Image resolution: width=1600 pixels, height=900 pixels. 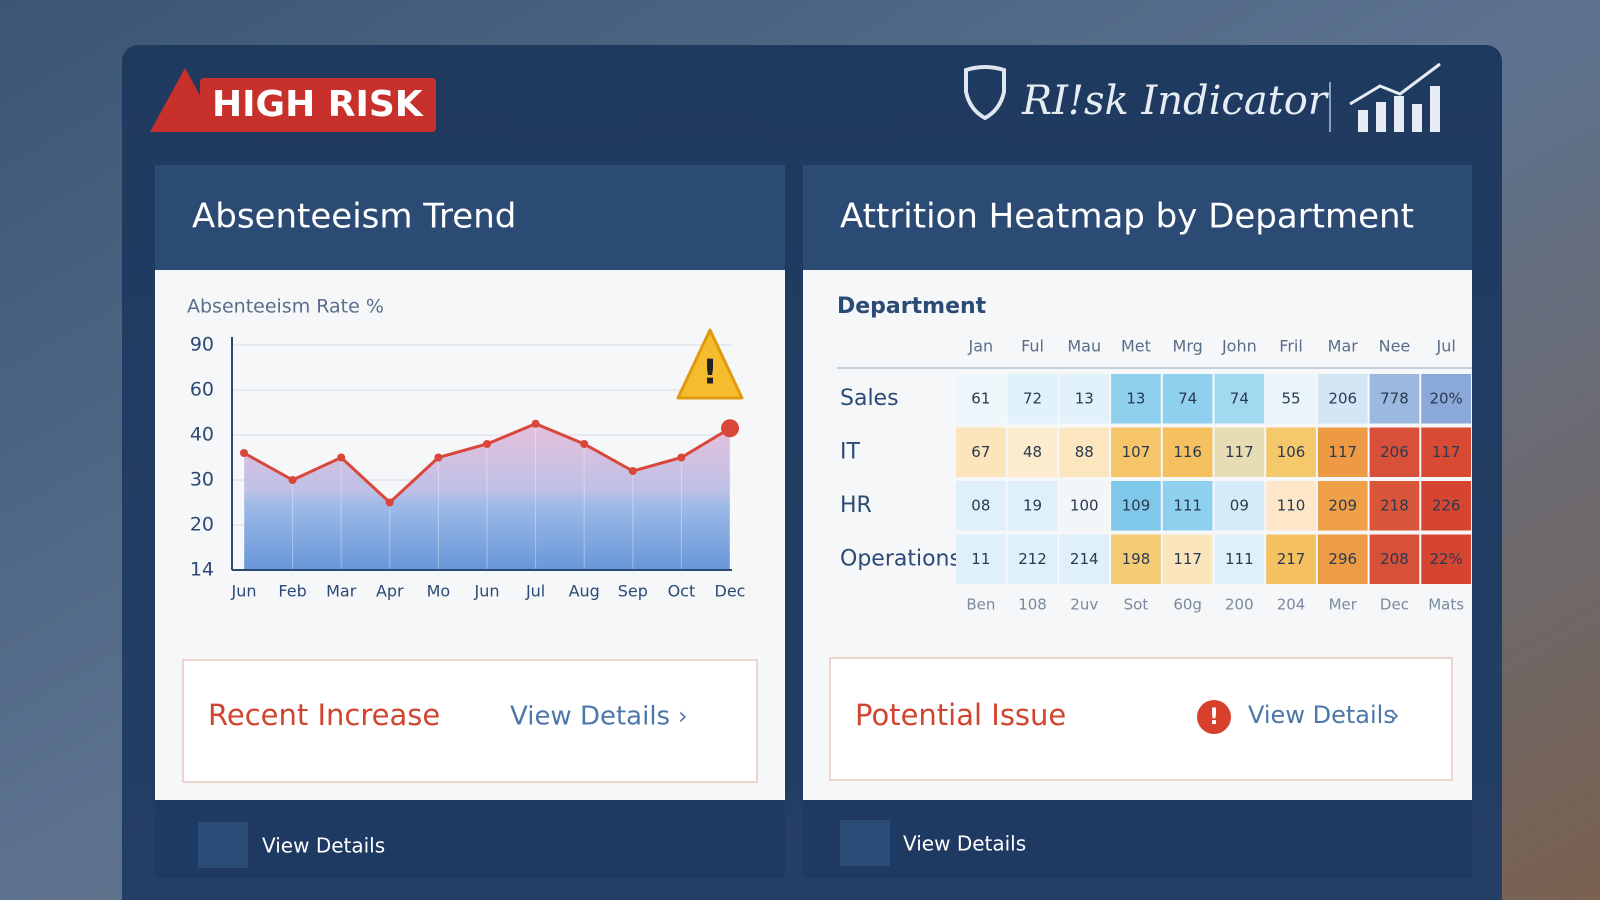 I want to click on y-axis-label: Absenteeism Rate %, so click(x=285, y=307).